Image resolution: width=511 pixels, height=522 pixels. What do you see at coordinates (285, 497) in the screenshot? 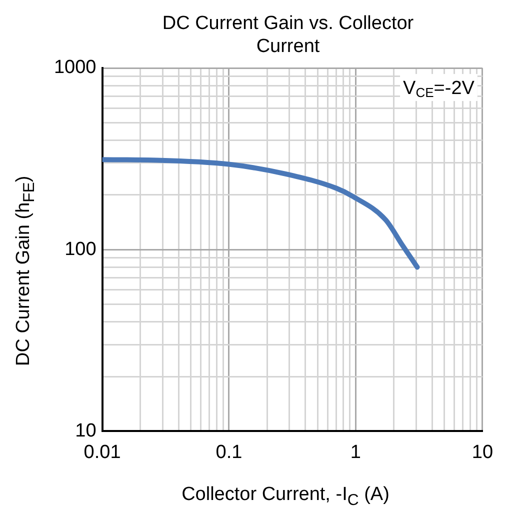
I see `x-axis-title: Collector Current, -I$_{C}$ (A)` at bounding box center [285, 497].